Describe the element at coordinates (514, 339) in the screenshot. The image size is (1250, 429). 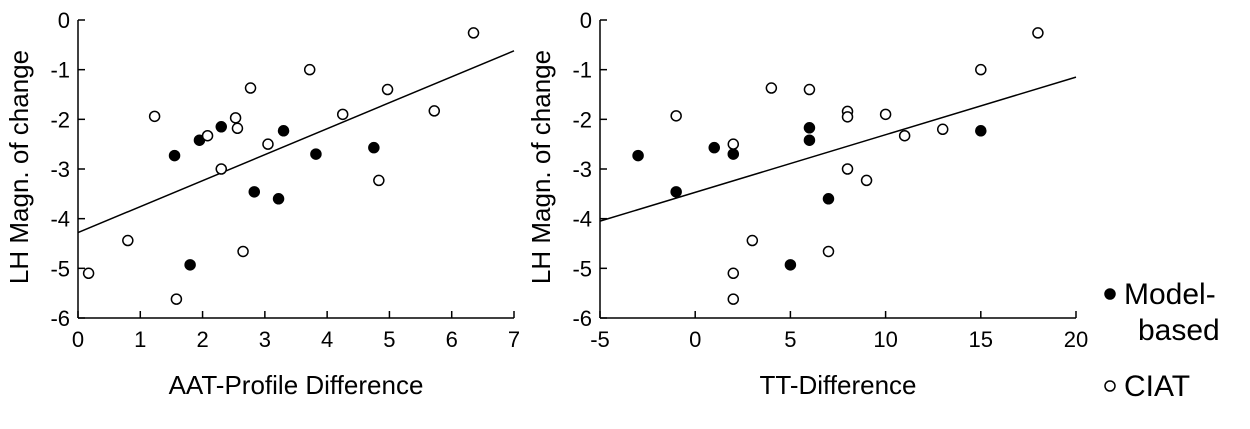
I see `x-tick-label: 7` at that location.